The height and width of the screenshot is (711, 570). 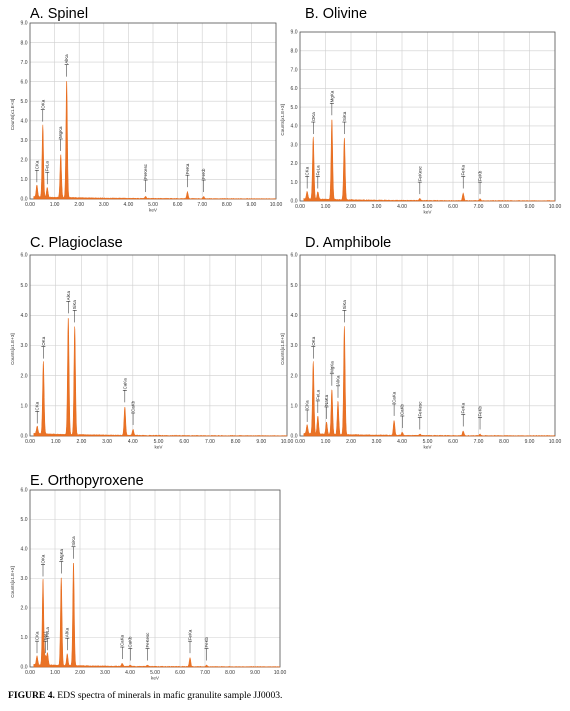 I want to click on peak-label: FeLl, so click(x=45, y=636).